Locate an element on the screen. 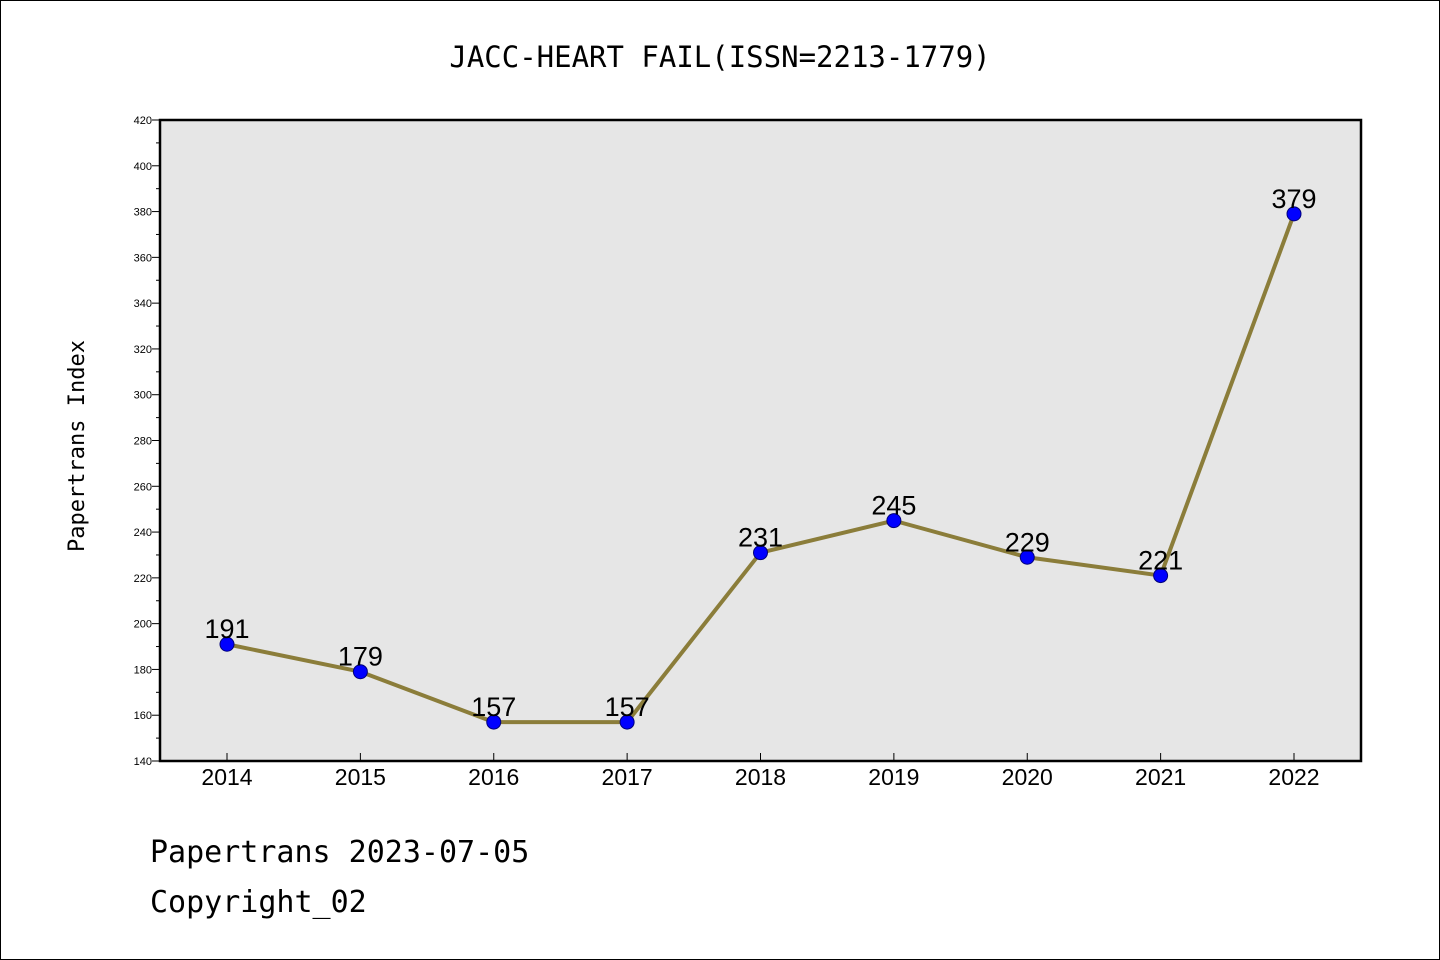 This screenshot has width=1440, height=960. data-label: 379 is located at coordinates (1293, 199).